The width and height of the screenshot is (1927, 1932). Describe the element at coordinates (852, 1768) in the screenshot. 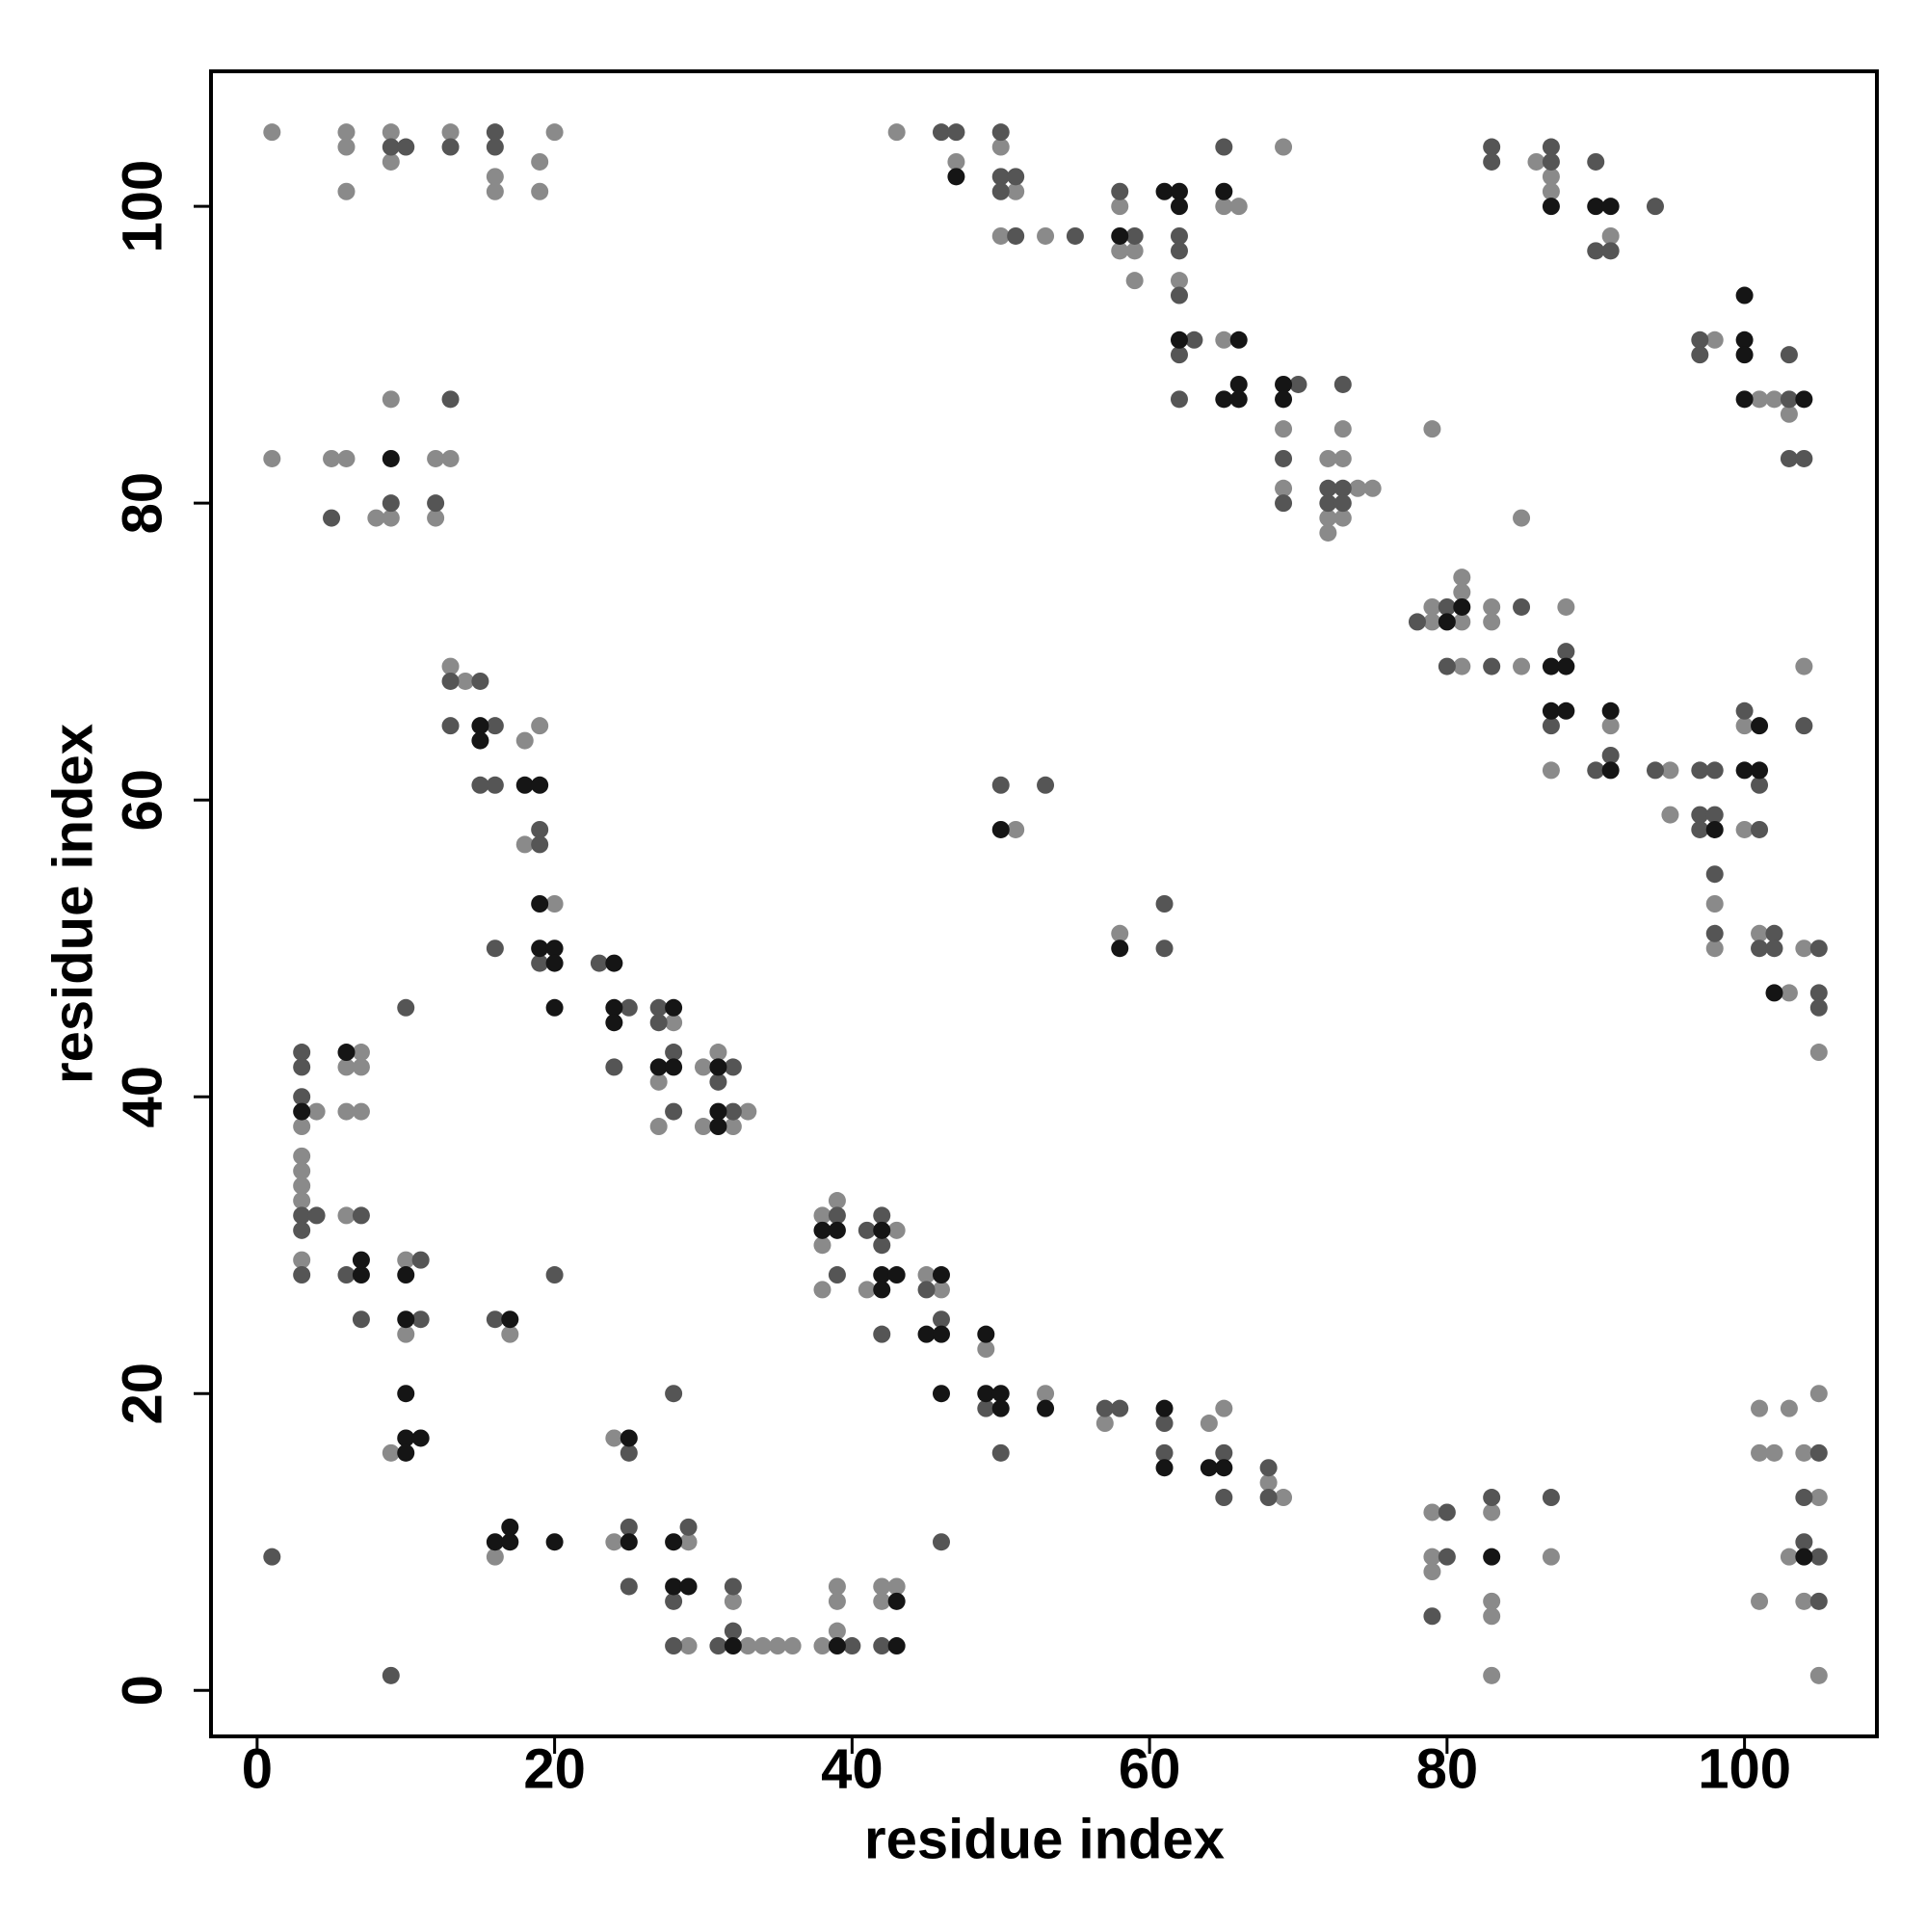

I see `x-tick-label: 40` at that location.